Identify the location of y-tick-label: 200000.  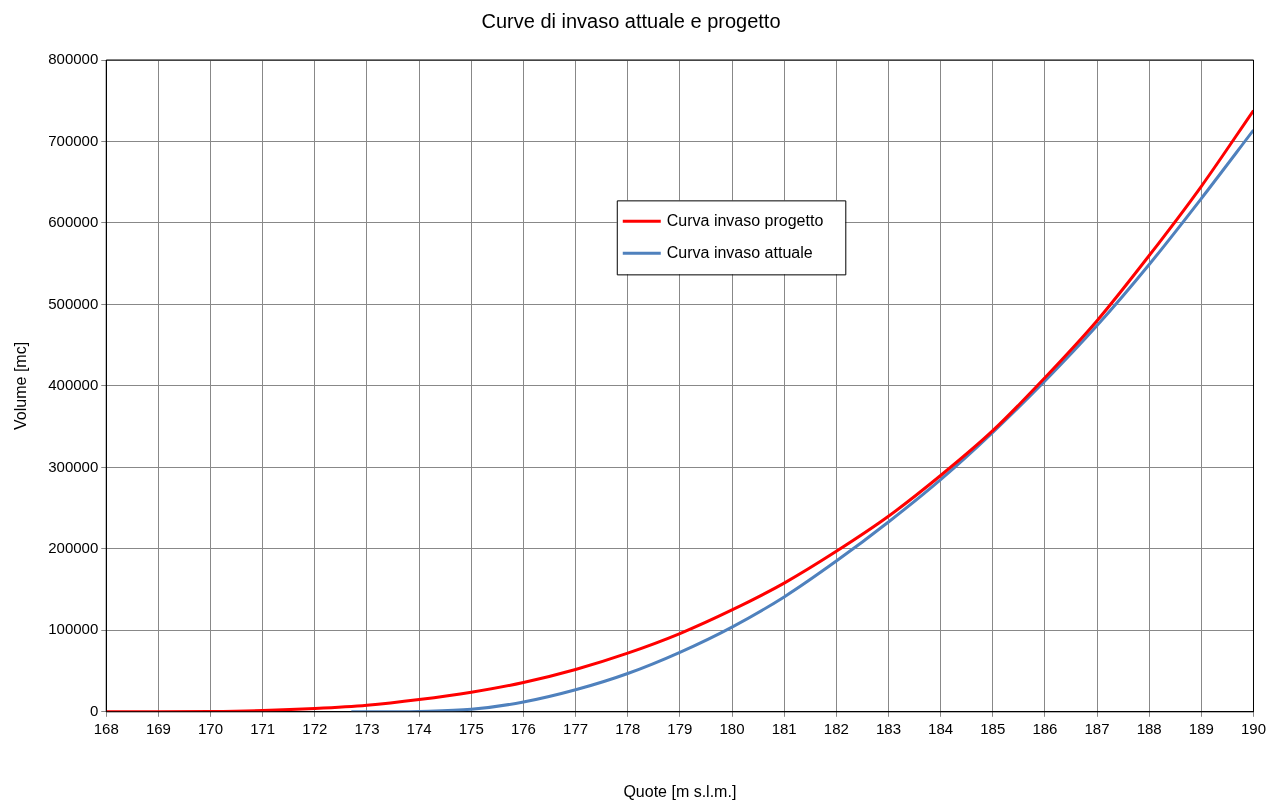
(73, 547).